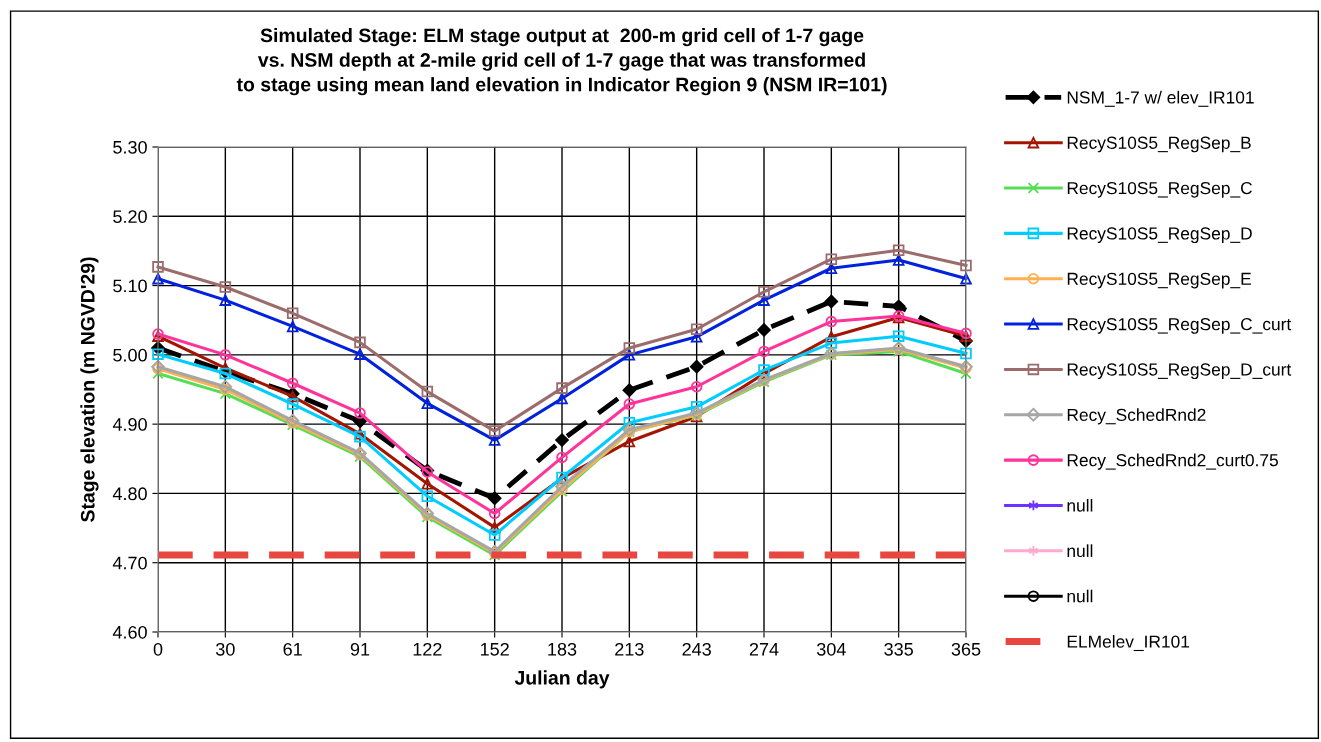  What do you see at coordinates (629, 649) in the screenshot?
I see `x-tick-label: 213` at bounding box center [629, 649].